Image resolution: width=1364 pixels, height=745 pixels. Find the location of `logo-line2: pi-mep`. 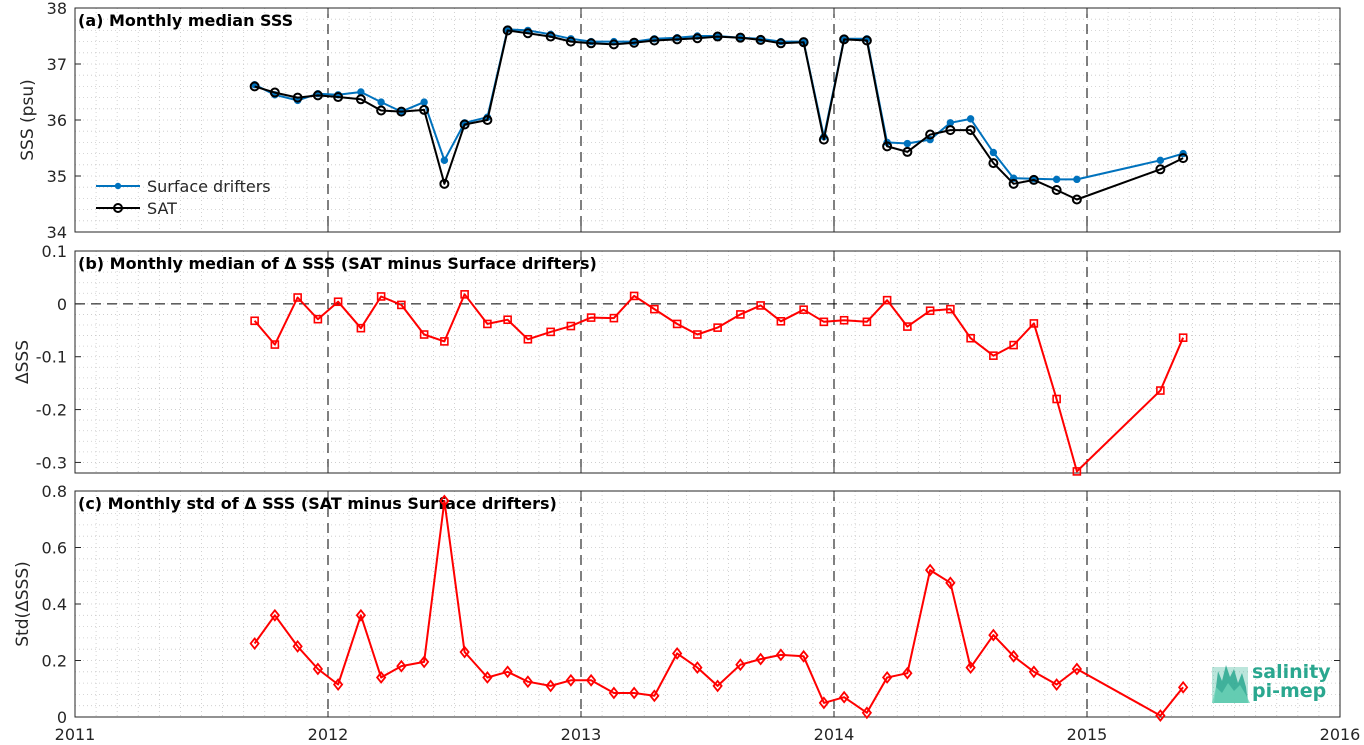

logo-line2: pi-mep is located at coordinates (1289, 691).